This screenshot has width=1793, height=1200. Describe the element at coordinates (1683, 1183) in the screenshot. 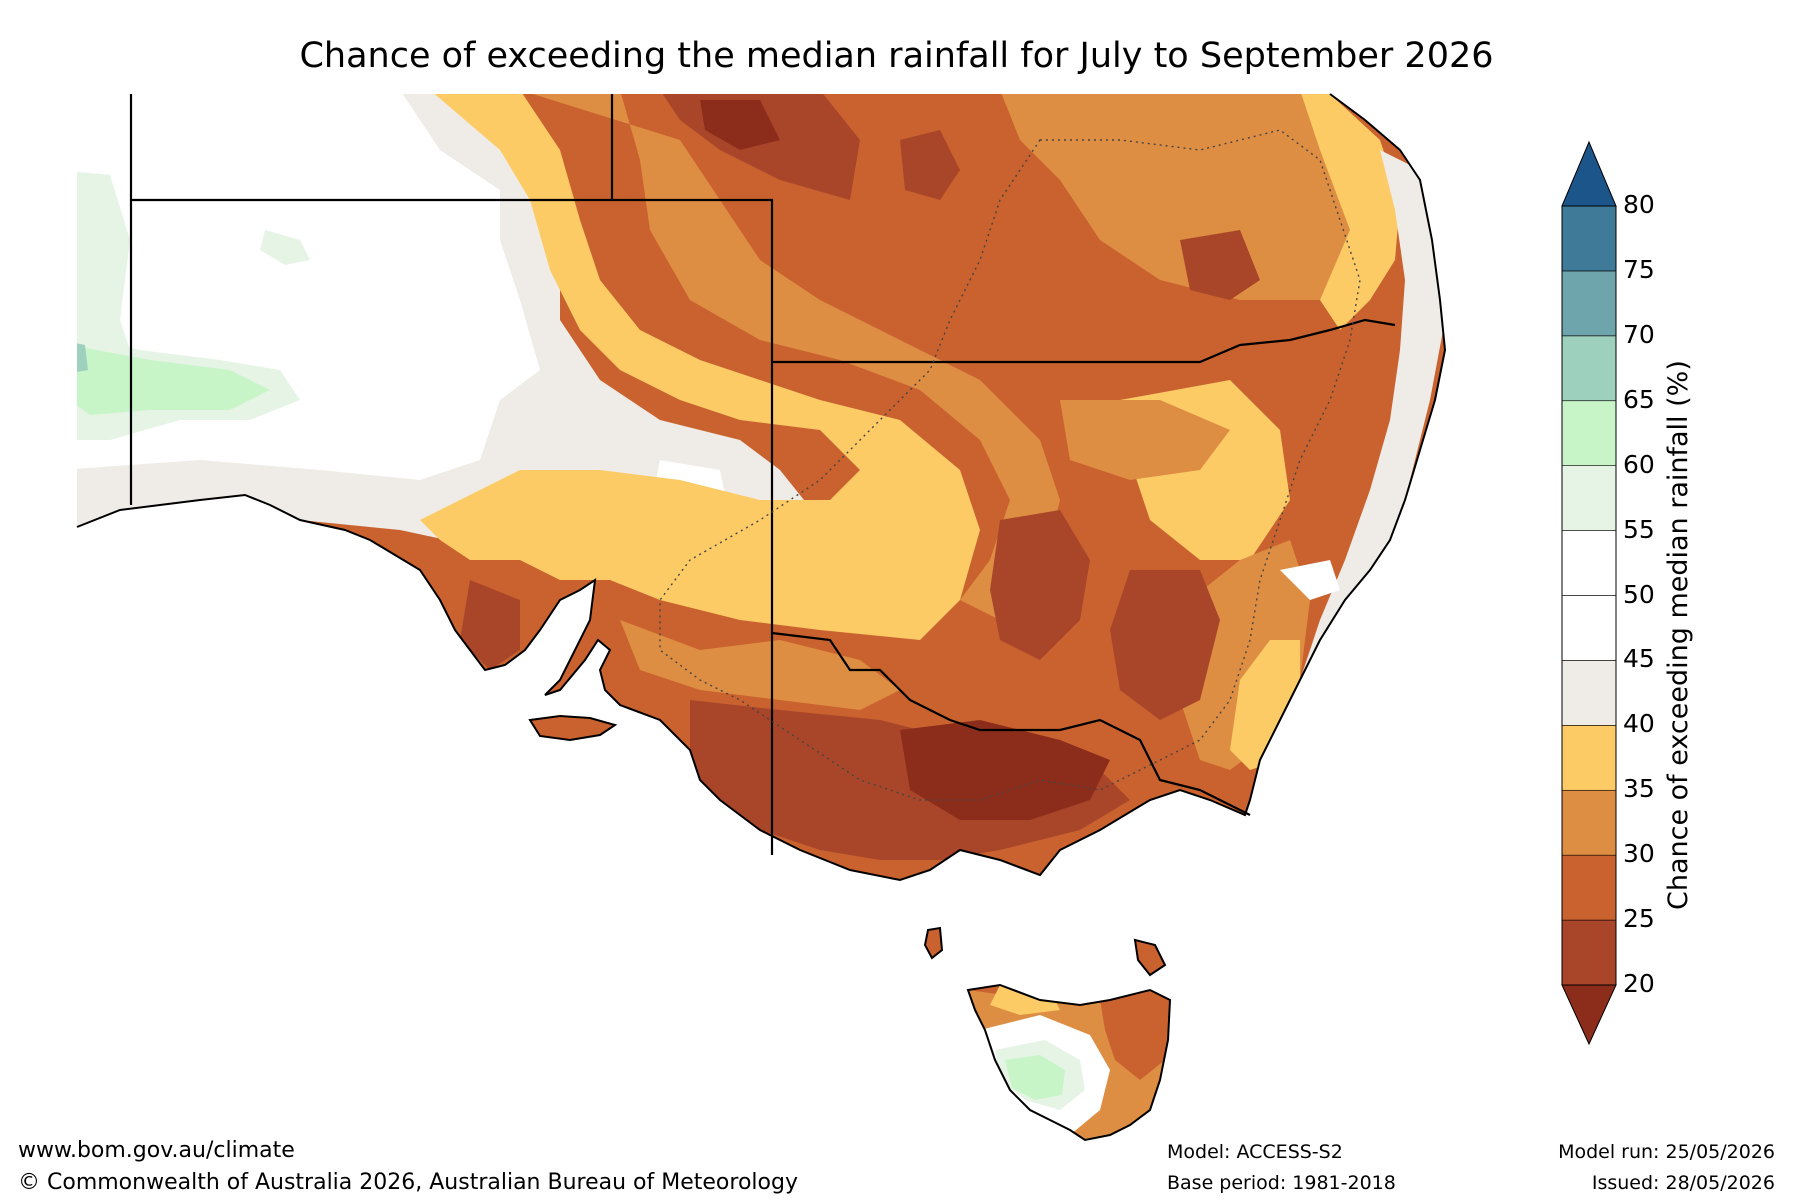

I see `issued-date: Issued: 28/05/2026` at that location.